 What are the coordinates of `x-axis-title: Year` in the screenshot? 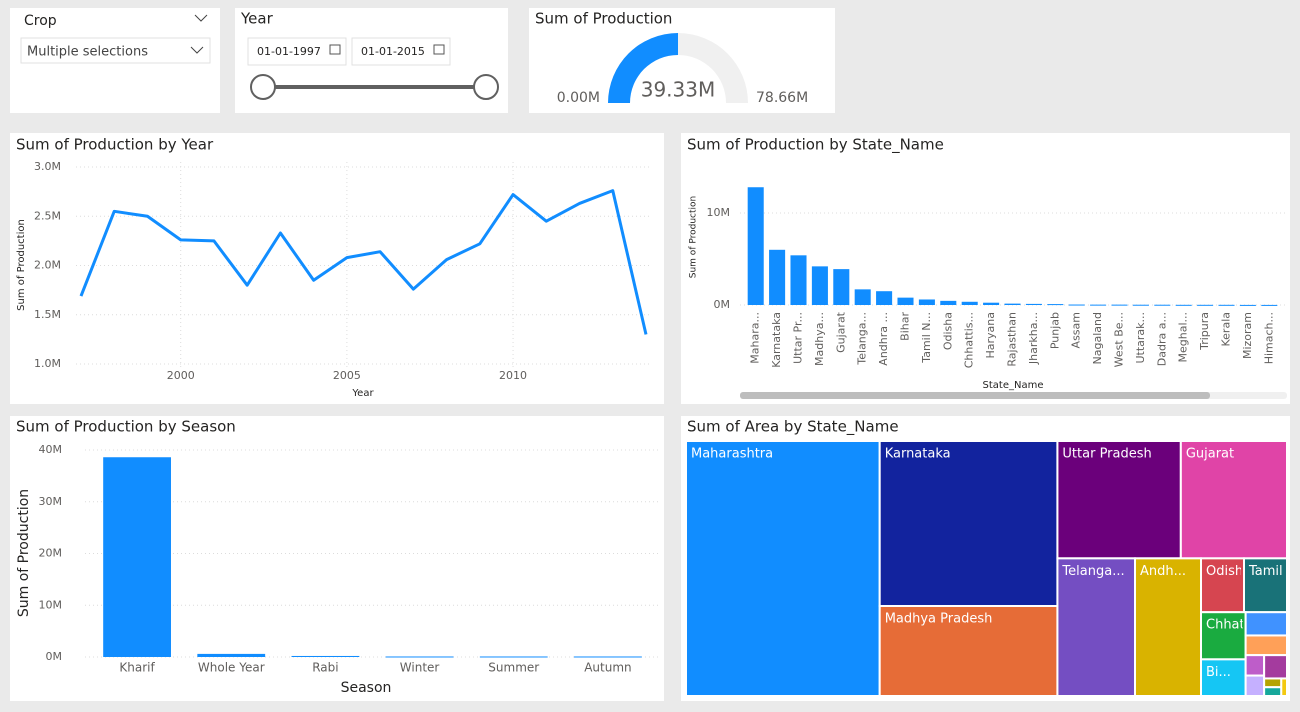 It's located at (362, 393).